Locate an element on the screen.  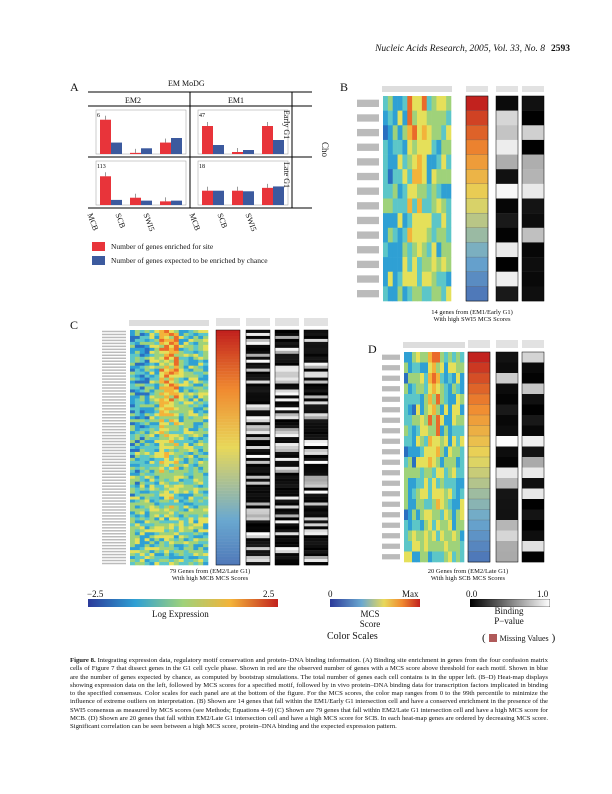
panel-c-label: C is located at coordinates (74, 325).